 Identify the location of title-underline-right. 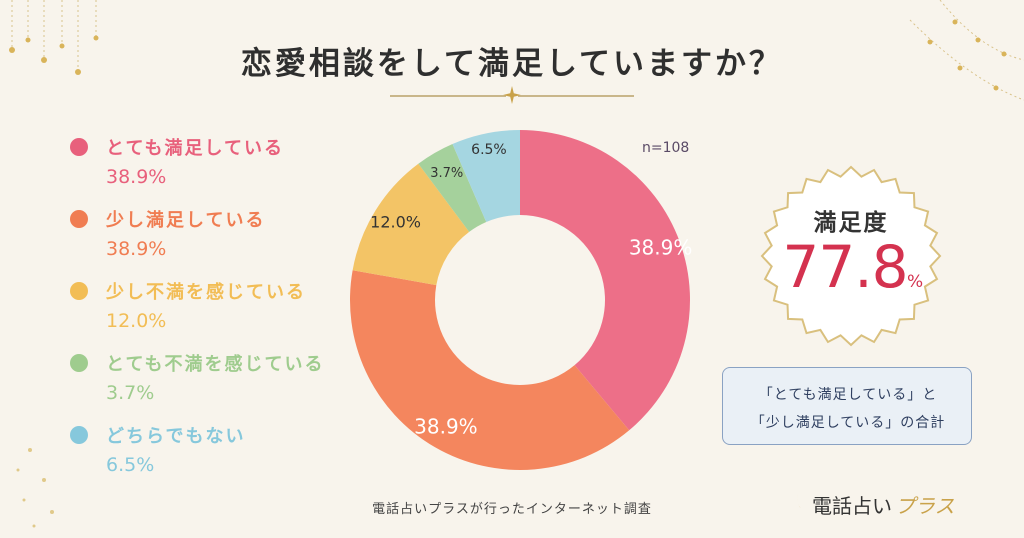
(576, 96).